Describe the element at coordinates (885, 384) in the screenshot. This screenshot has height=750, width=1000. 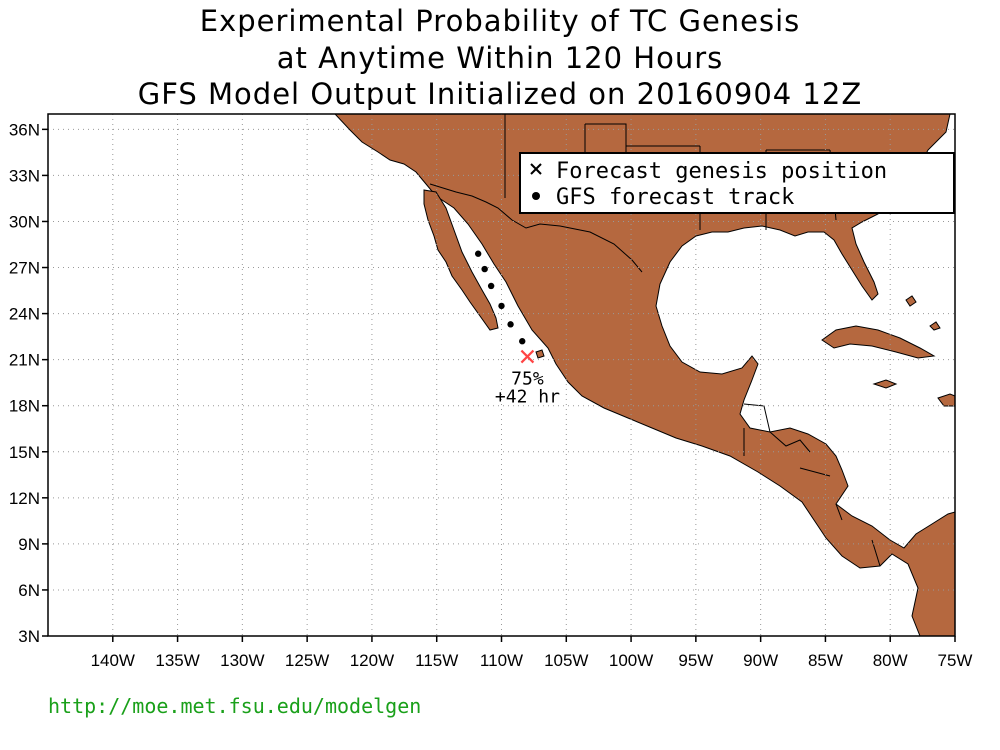
I see `landmass-jamaica` at that location.